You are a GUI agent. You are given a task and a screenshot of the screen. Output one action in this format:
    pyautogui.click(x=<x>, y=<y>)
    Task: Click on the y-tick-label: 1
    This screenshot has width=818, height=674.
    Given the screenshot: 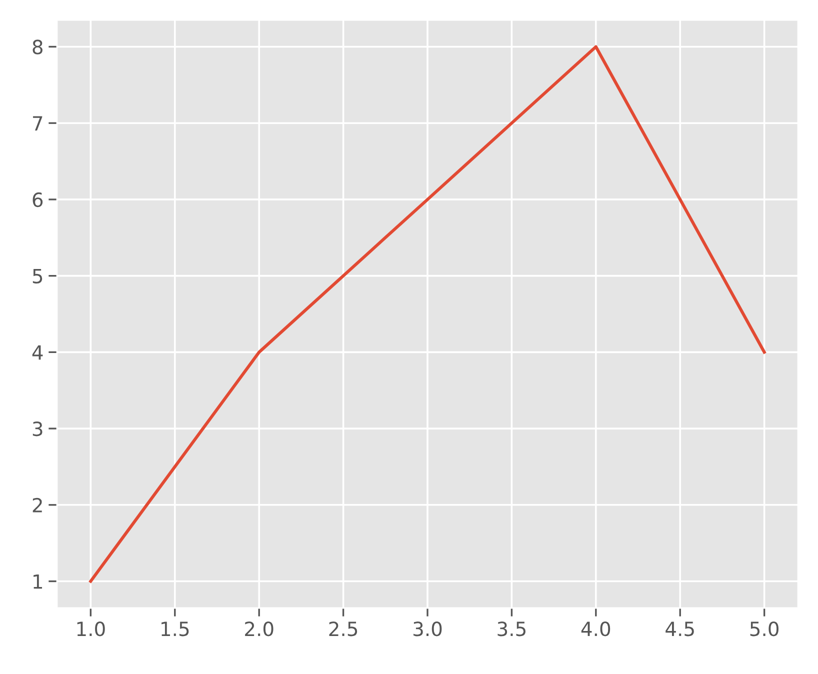 What is the action you would take?
    pyautogui.click(x=38, y=581)
    